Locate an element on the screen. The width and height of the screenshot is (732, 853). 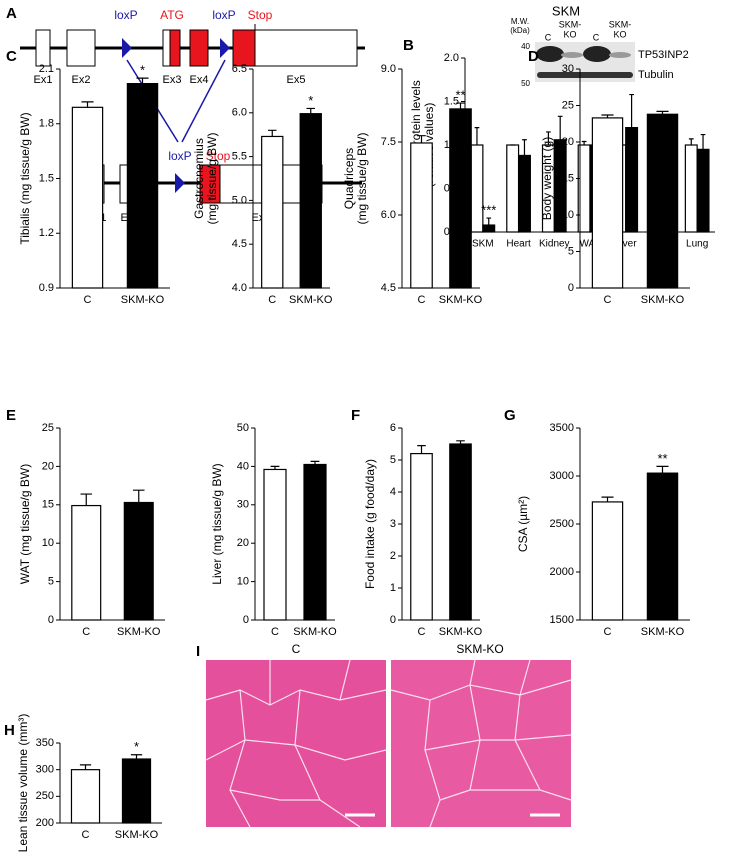
marker-label: 40 is located at coordinates (525, 46).